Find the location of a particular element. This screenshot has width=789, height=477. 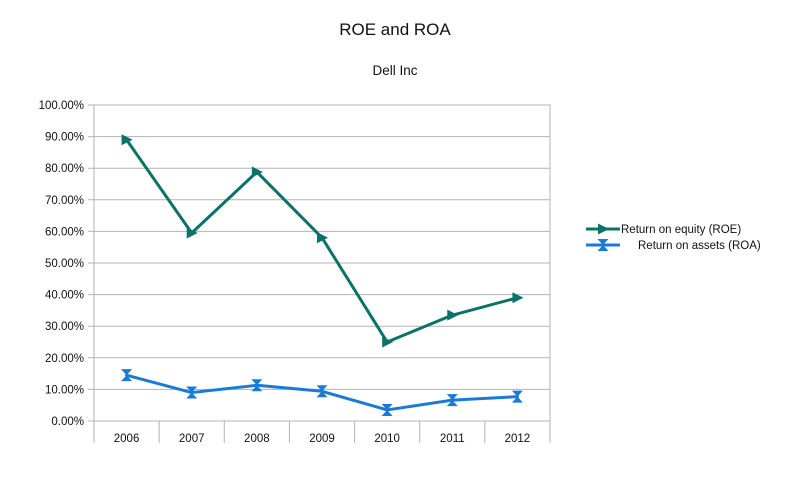

legend-item: Return on equity (ROE) is located at coordinates (663, 229).